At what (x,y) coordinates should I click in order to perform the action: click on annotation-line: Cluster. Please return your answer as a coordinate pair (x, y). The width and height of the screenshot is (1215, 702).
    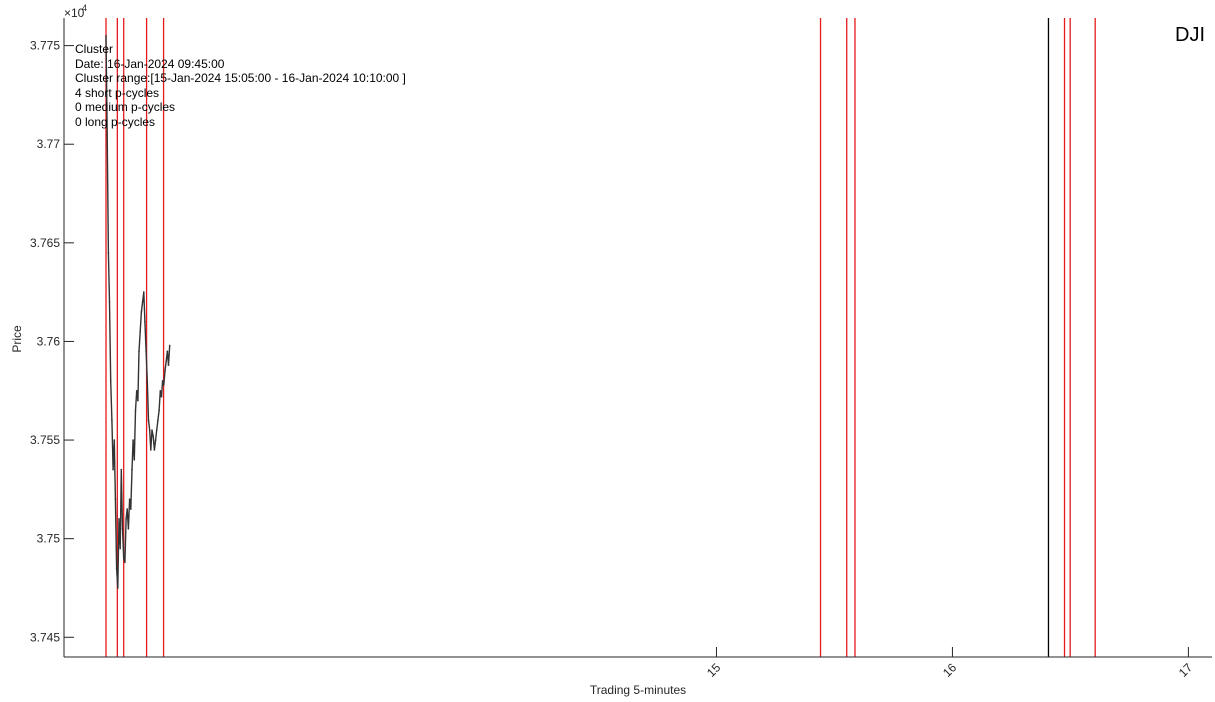
    Looking at the image, I should click on (94, 49).